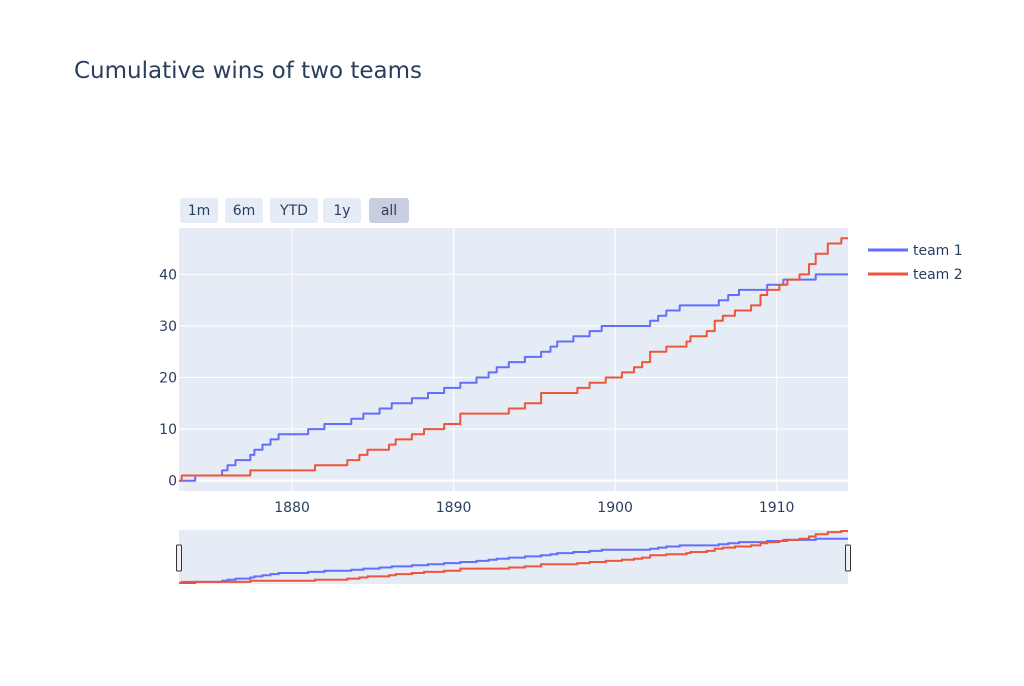  What do you see at coordinates (938, 251) in the screenshot?
I see `legend-label: team 1` at bounding box center [938, 251].